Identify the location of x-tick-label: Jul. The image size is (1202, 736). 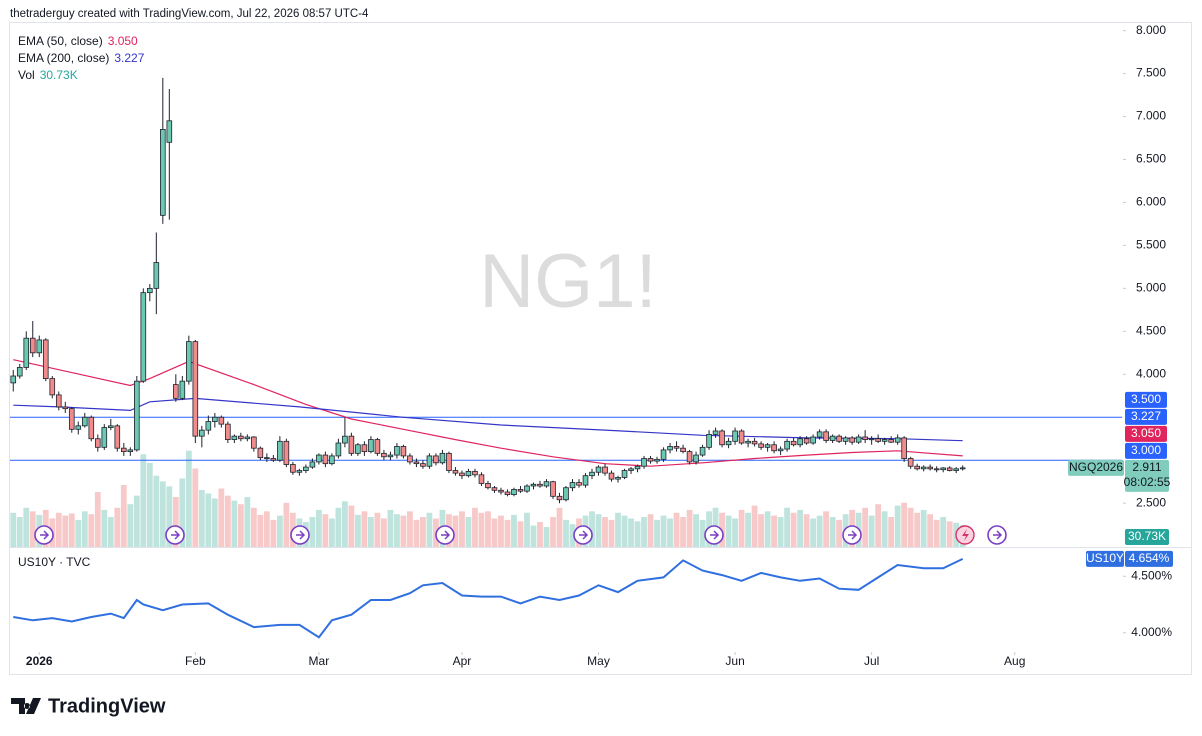
(871, 661).